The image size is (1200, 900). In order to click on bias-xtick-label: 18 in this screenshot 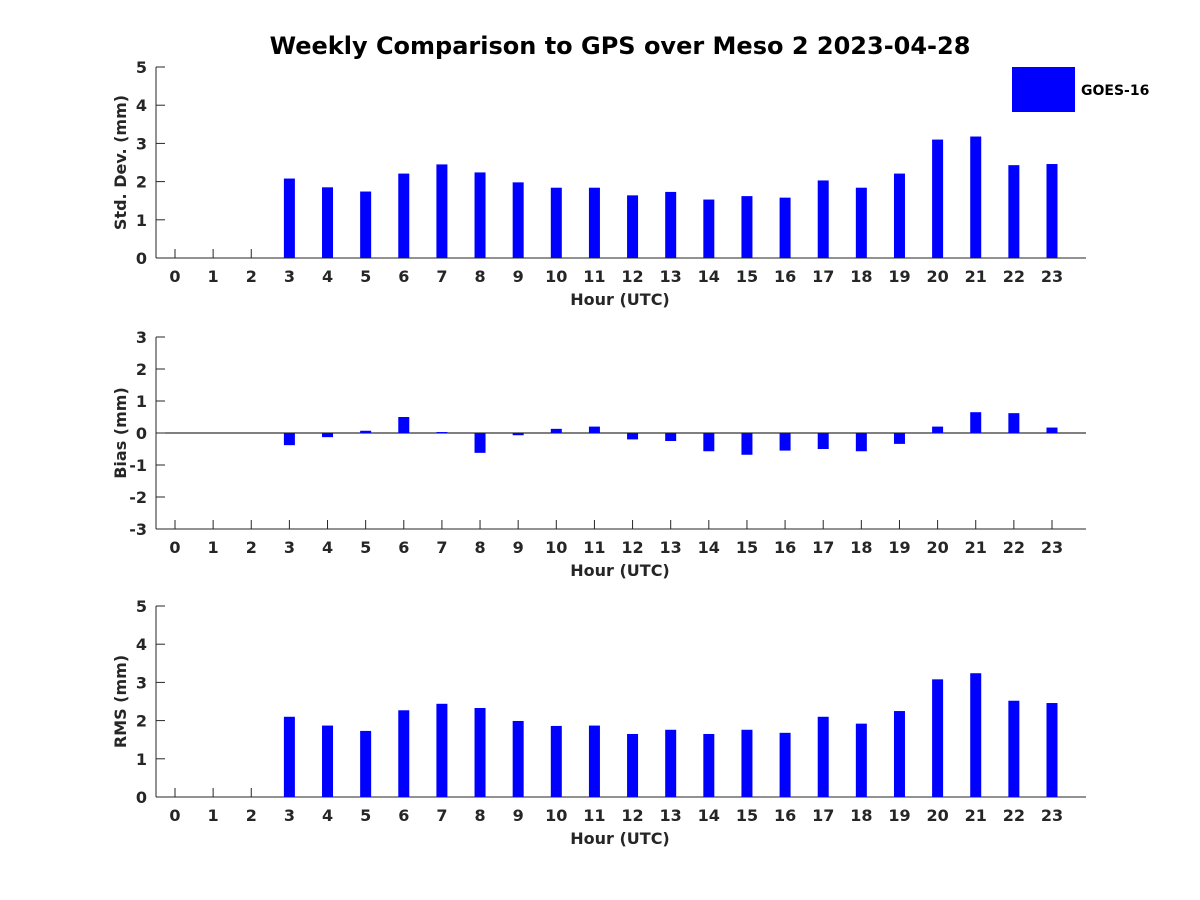, I will do `click(861, 547)`.